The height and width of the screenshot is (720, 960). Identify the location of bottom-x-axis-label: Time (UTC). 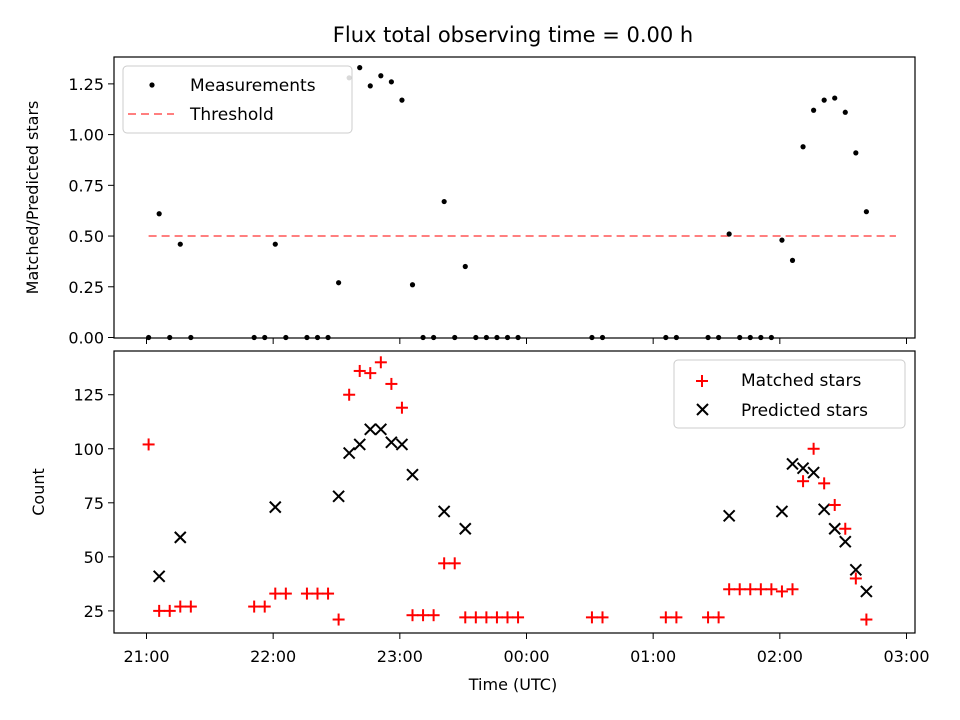
(512, 684).